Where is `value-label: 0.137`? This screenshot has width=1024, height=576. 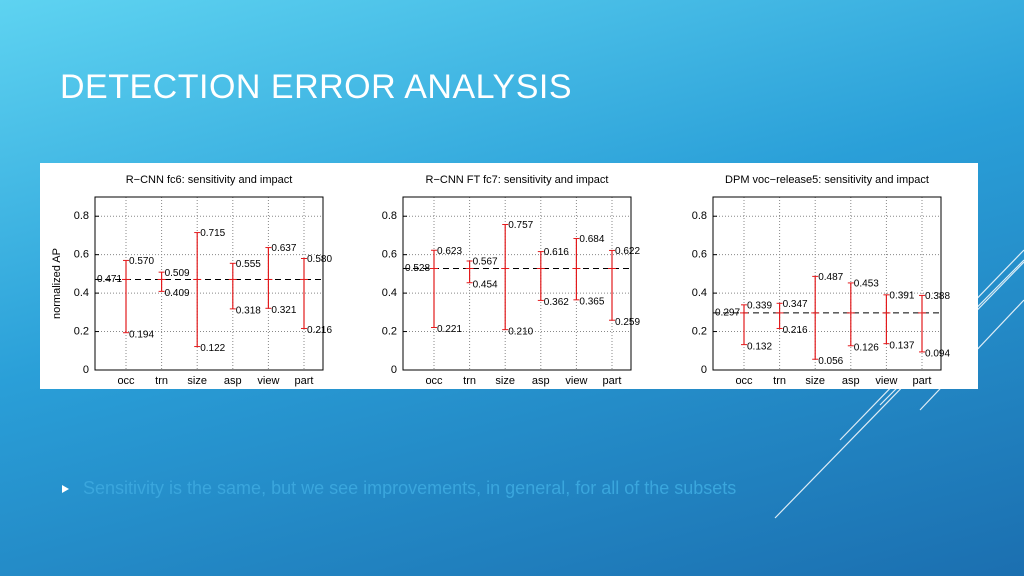 value-label: 0.137 is located at coordinates (901, 345).